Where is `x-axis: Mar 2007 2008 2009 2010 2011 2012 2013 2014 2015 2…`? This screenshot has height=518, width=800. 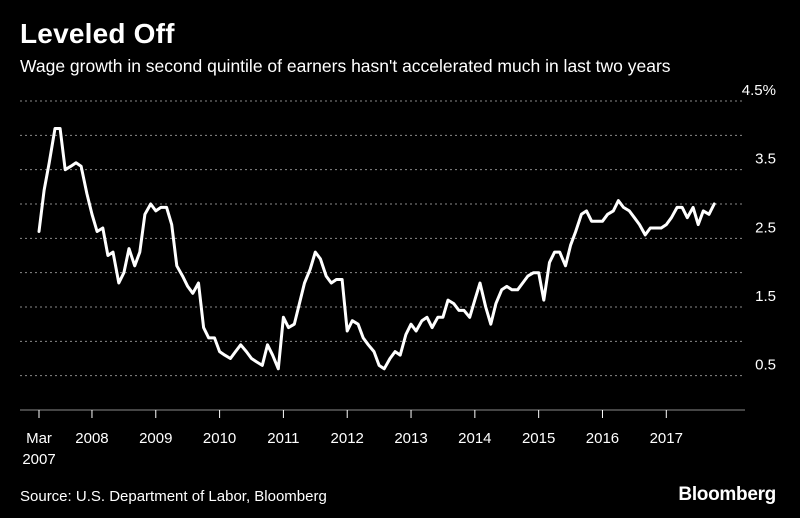 x-axis: Mar 2007 2008 2009 2010 2011 2012 2013 2014 2015 2… is located at coordinates (382, 438).